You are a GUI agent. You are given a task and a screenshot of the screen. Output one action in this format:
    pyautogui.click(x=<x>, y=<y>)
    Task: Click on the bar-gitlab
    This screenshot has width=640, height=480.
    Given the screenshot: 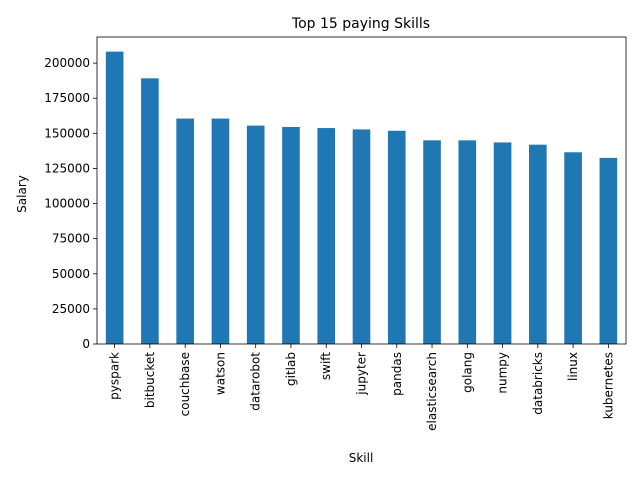 What is the action you would take?
    pyautogui.click(x=291, y=235)
    